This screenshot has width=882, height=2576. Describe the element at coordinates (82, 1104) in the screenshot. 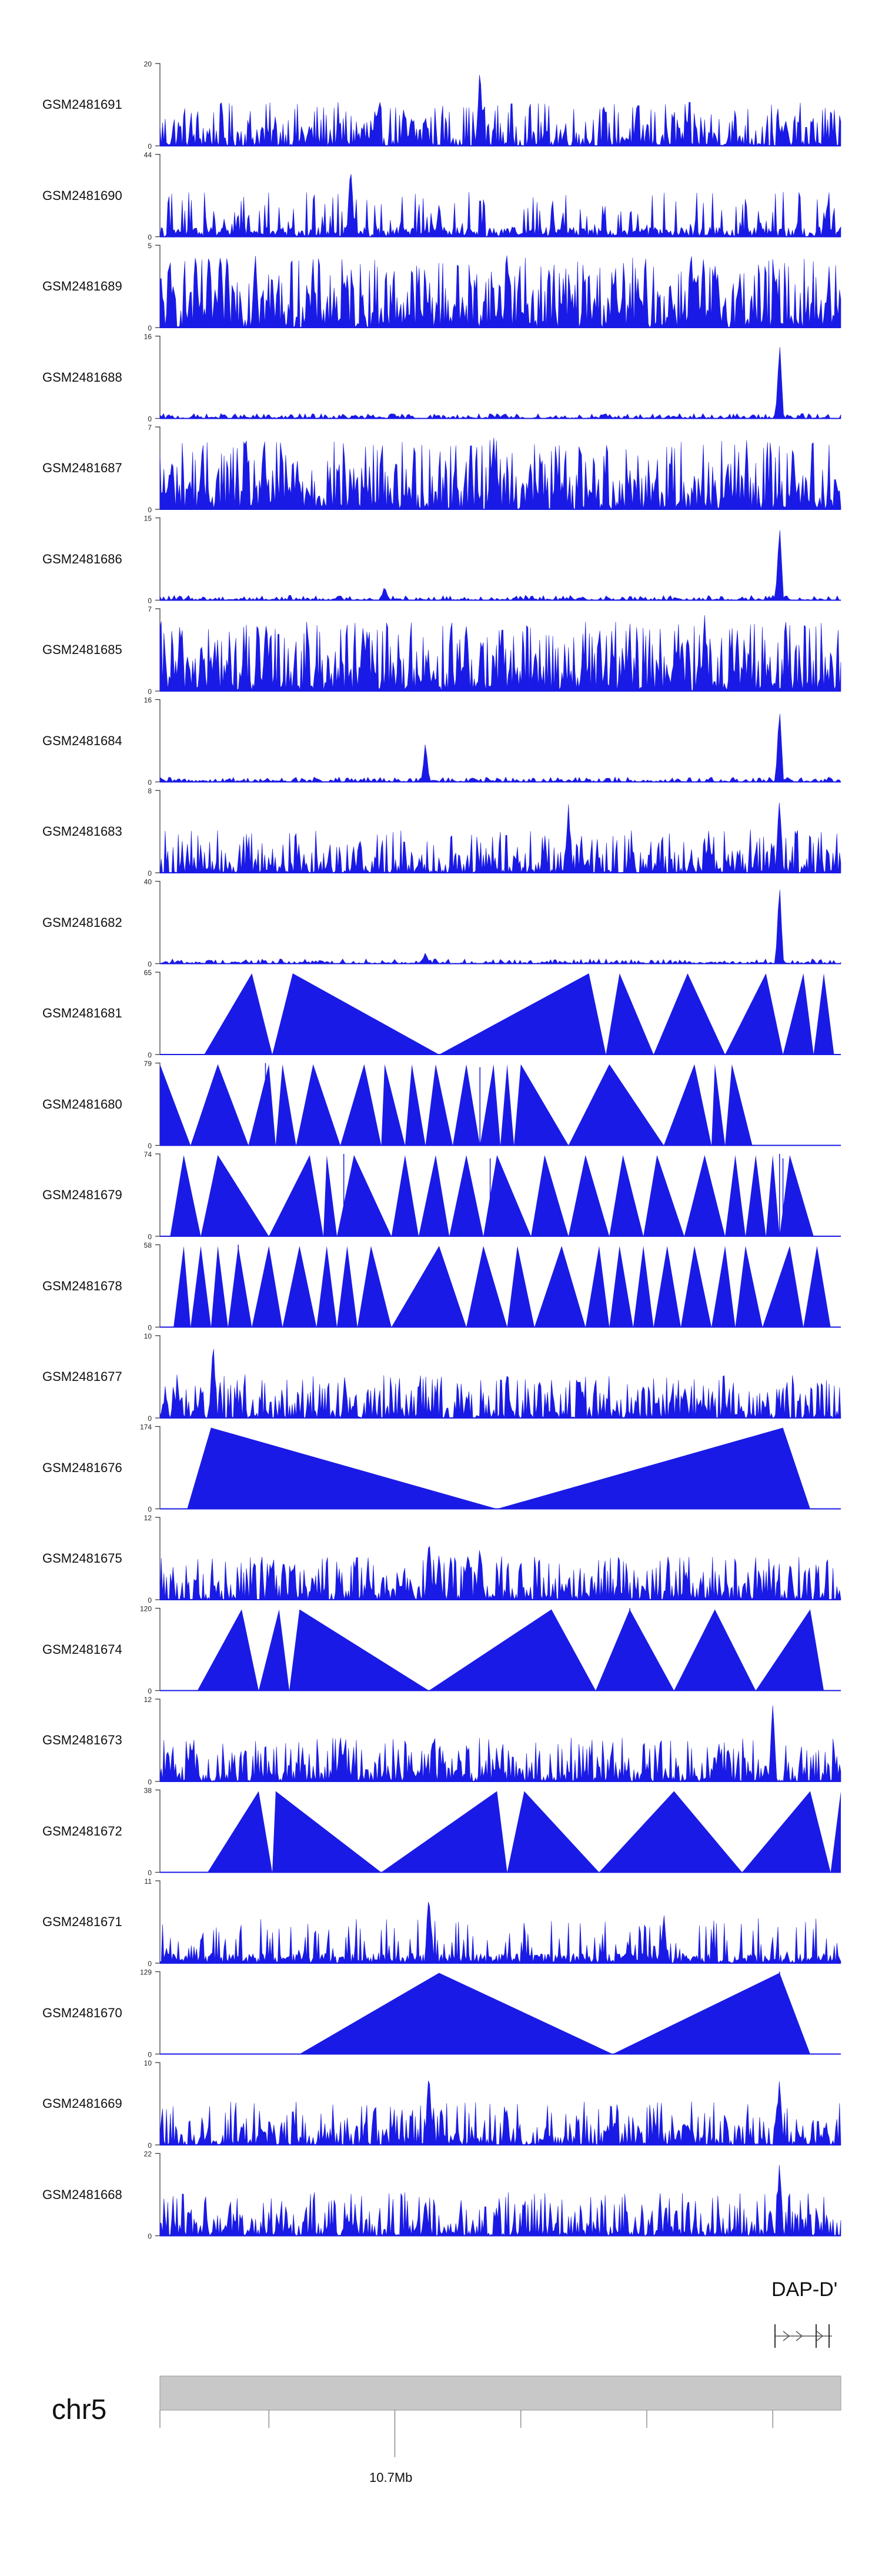

I see `track-label: GSM2481680` at that location.